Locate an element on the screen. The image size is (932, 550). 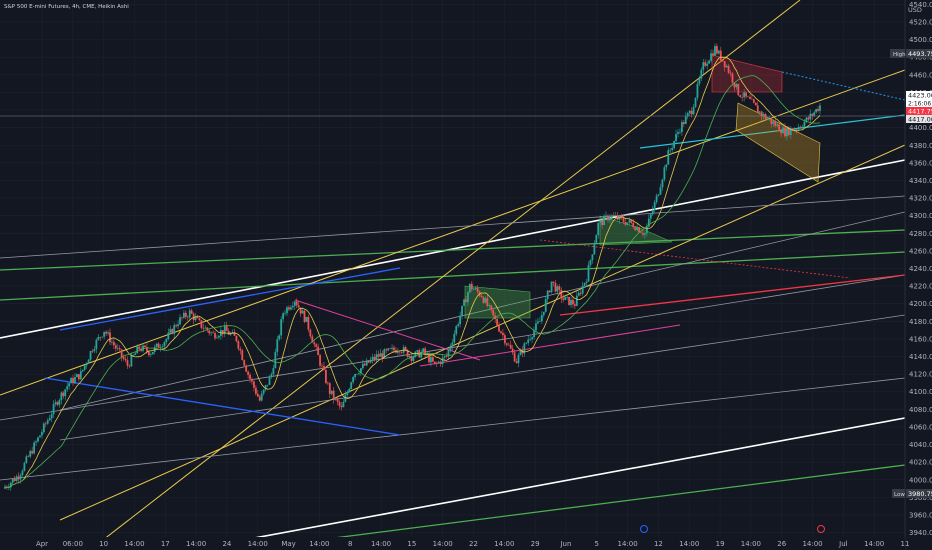
y-tick-label: 3960.00 is located at coordinates (920, 515).